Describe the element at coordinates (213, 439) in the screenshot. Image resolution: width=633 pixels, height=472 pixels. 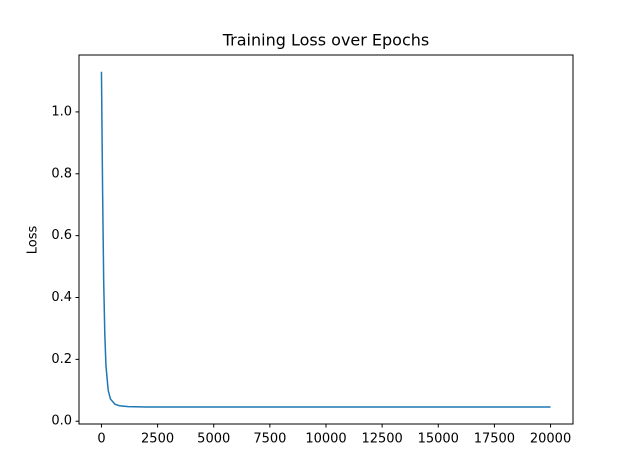
I see `x-tick-label: 5000` at that location.